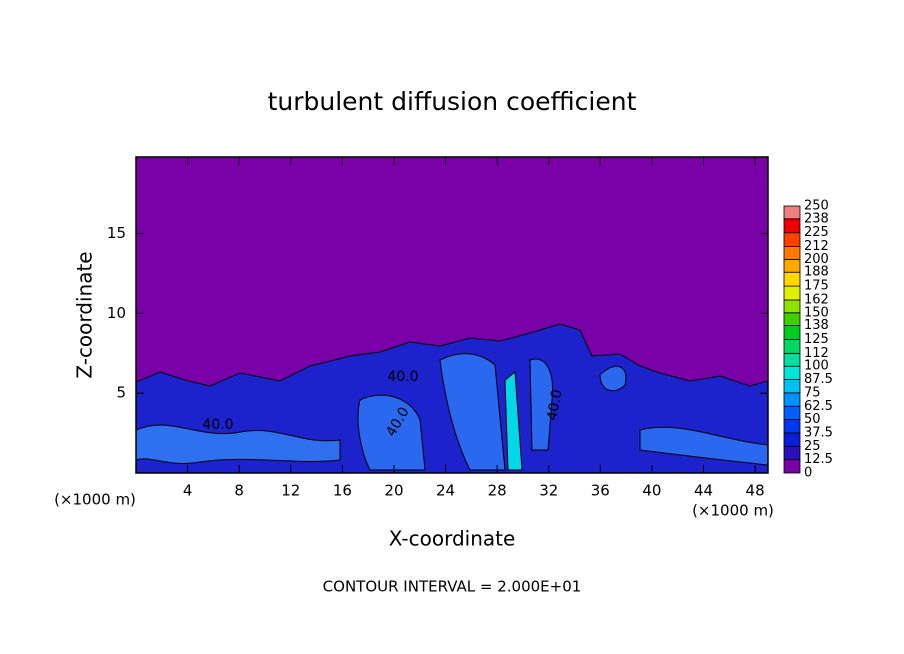 Image resolution: width=904 pixels, height=654 pixels. Describe the element at coordinates (452, 101) in the screenshot. I see `chart-title: turbulent diffusion coefficient` at that location.